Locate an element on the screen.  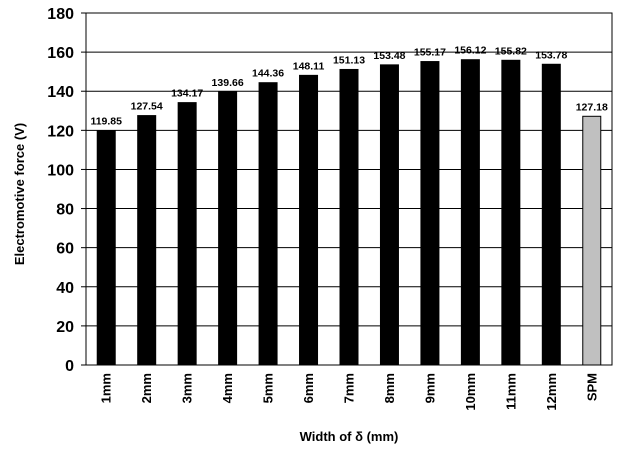
y-tick-label: 60 is located at coordinates (65, 249).